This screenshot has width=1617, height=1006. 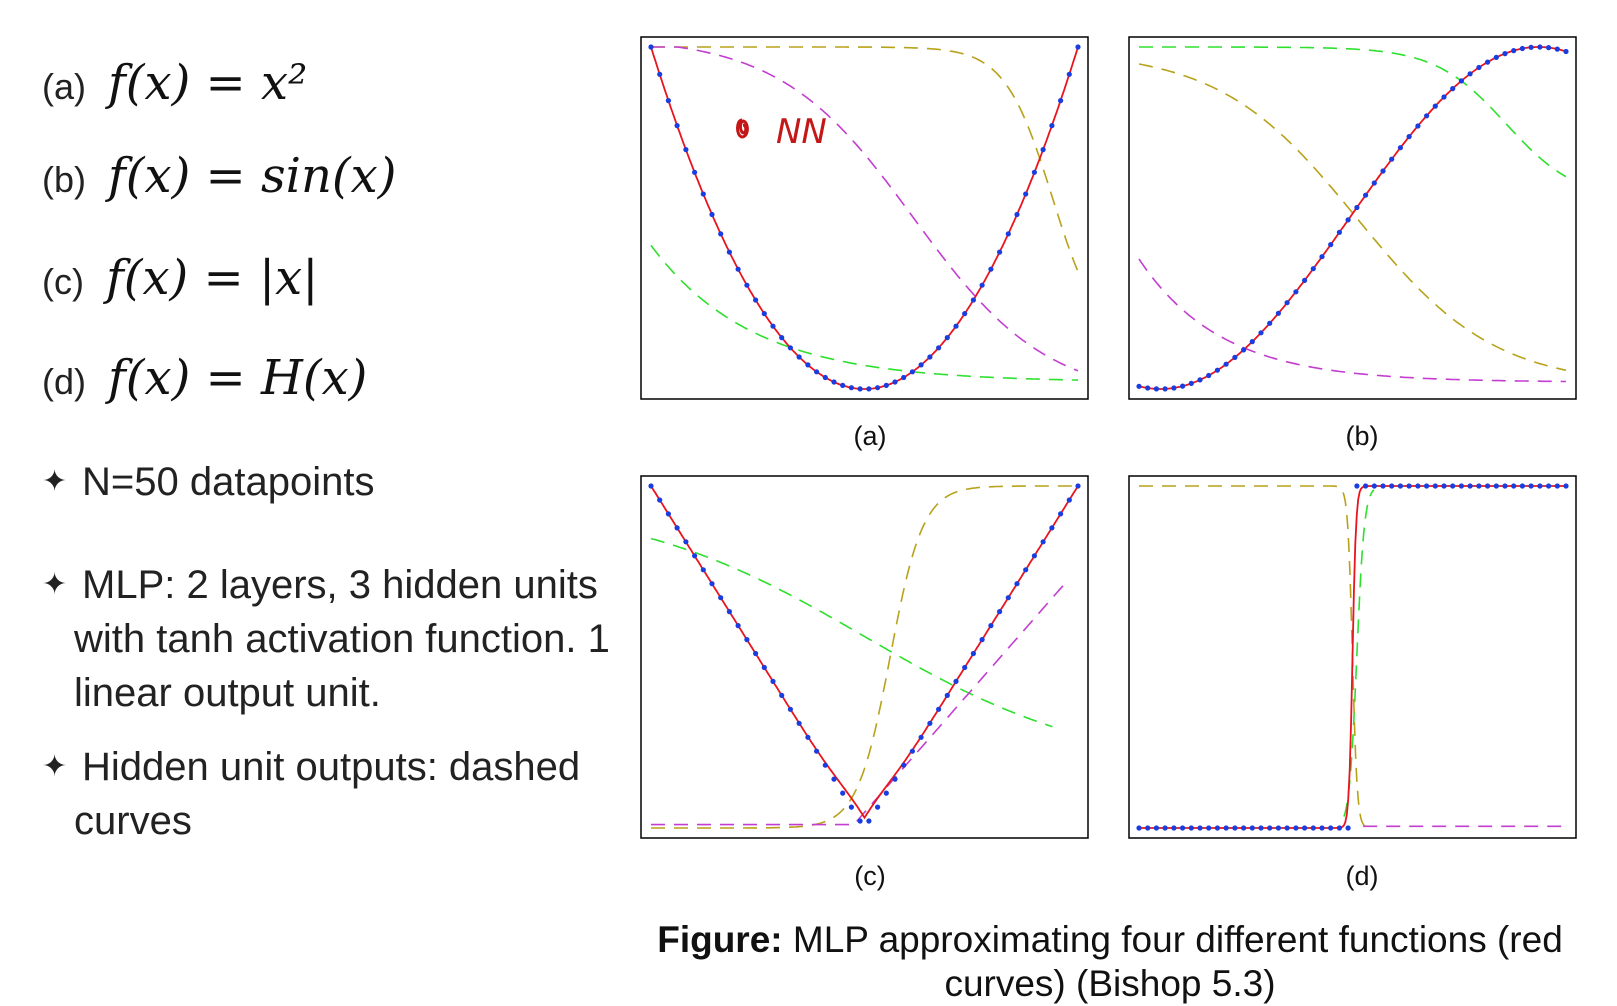 What do you see at coordinates (801, 132) in the screenshot?
I see `annotation-text: NN` at bounding box center [801, 132].